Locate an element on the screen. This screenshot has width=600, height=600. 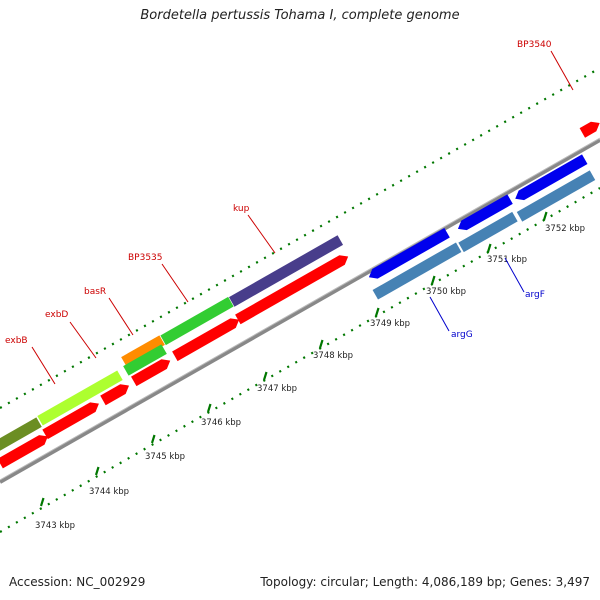
scale-label: 3747 kbp is located at coordinates (277, 389).